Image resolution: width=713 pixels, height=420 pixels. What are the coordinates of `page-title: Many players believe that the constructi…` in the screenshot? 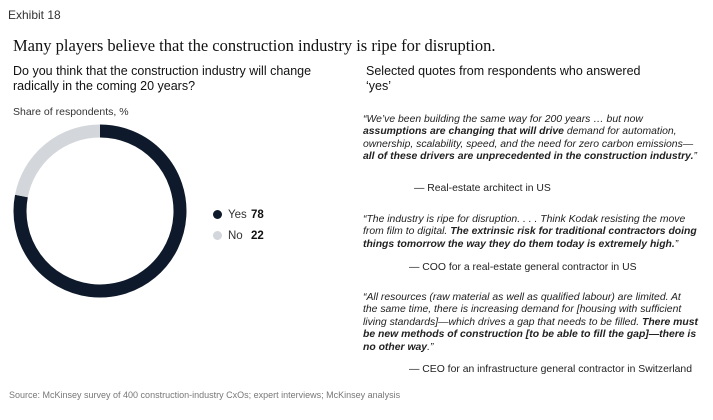 It's located at (254, 45).